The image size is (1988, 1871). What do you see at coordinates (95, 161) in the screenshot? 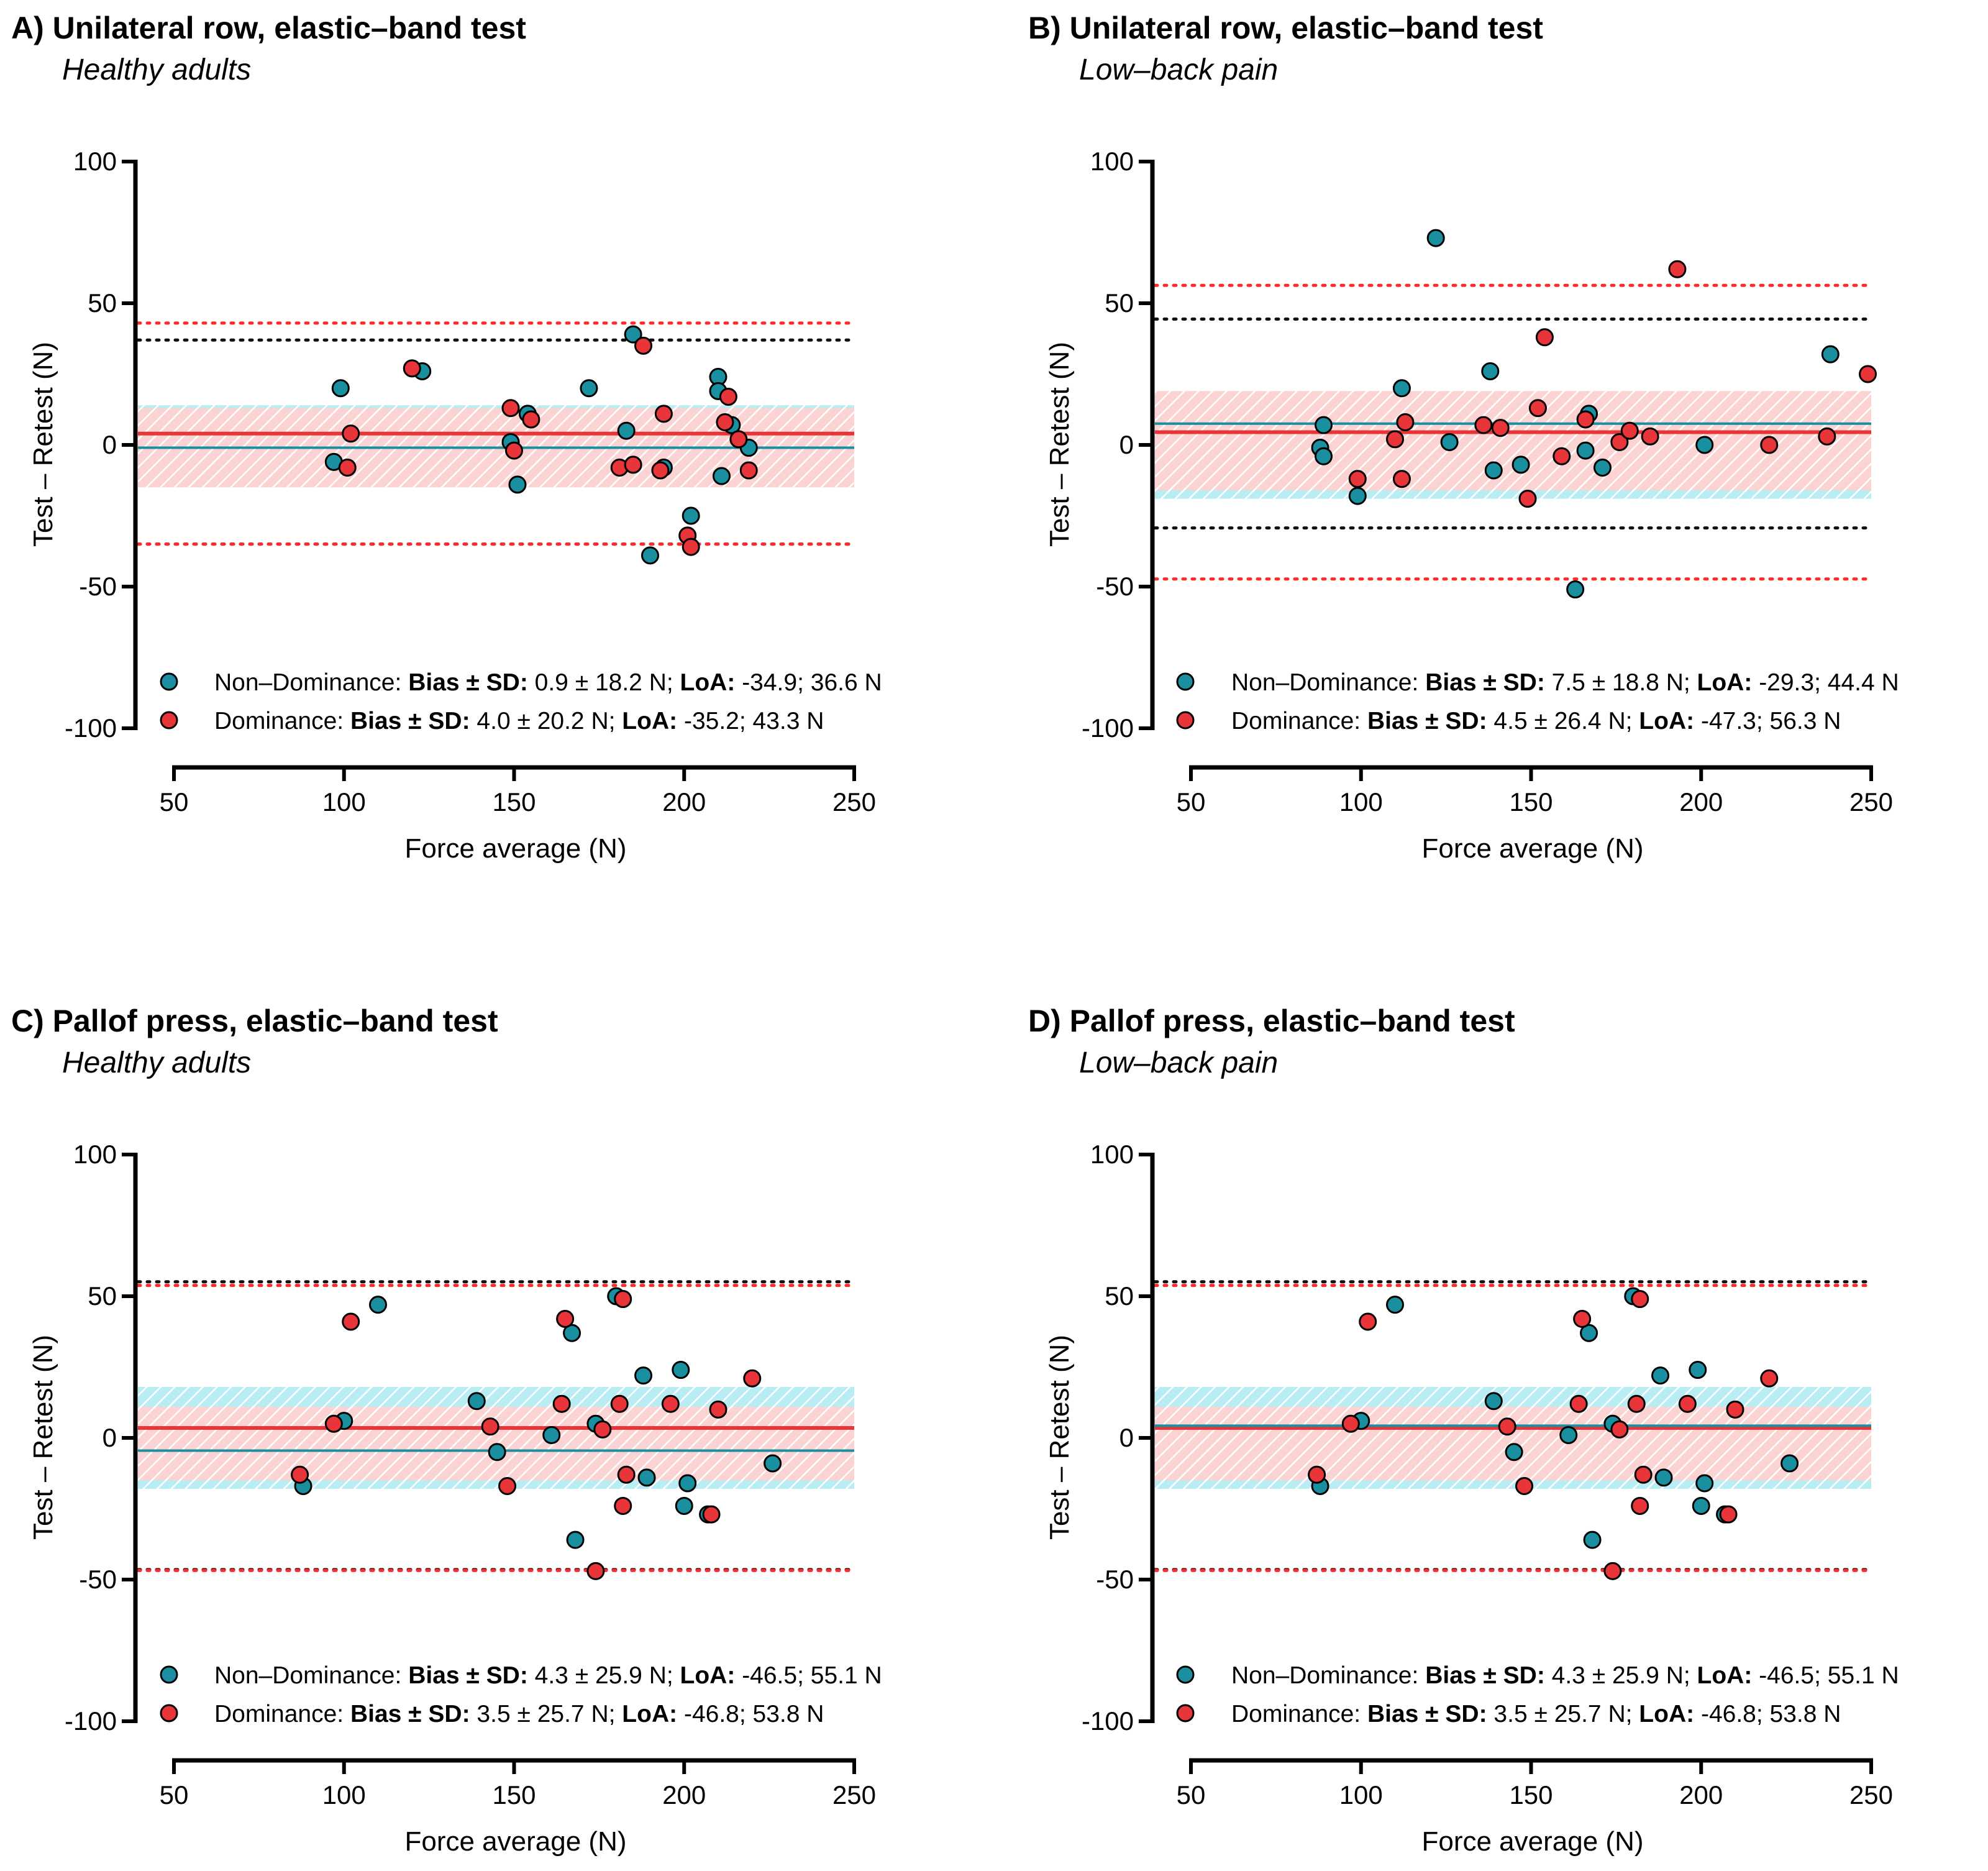
I see `y-tick-label: 100` at bounding box center [95, 161].